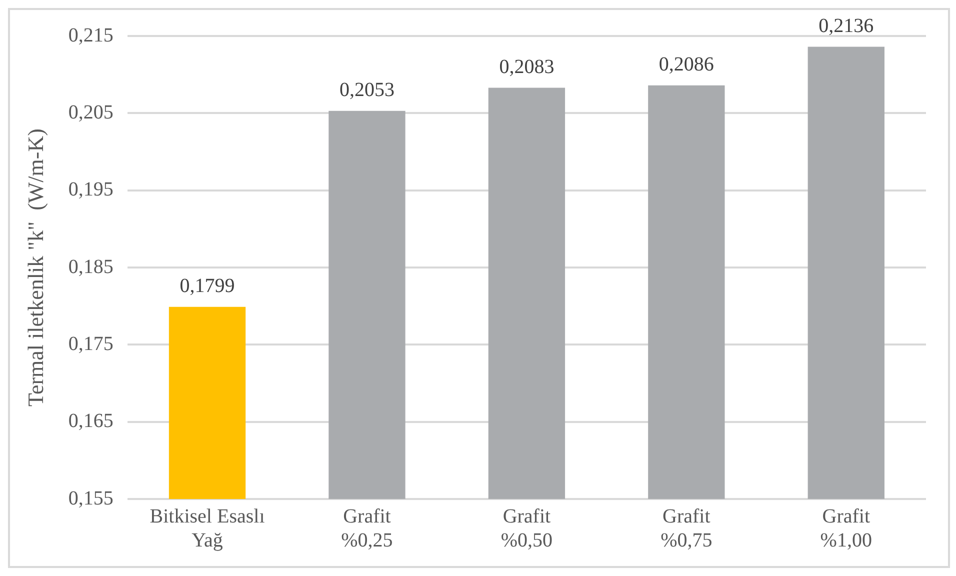 The image size is (956, 576). Describe the element at coordinates (686, 65) in the screenshot. I see `data-label: 0,2086` at that location.